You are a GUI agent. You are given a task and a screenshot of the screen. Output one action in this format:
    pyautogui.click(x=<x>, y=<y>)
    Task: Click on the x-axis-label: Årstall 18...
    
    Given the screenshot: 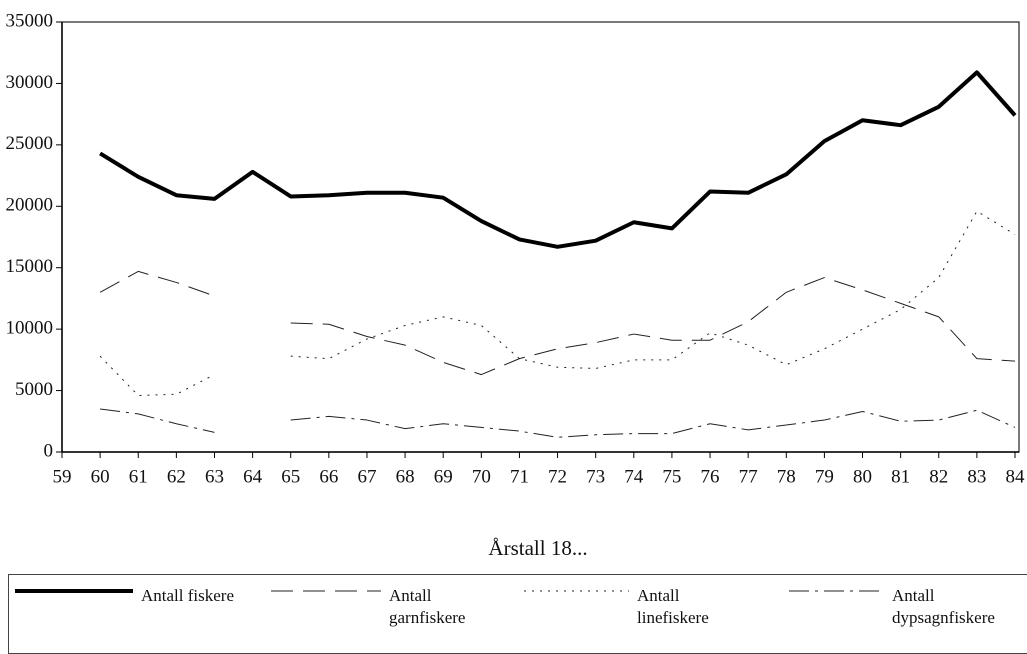 What is the action you would take?
    pyautogui.click(x=537, y=548)
    